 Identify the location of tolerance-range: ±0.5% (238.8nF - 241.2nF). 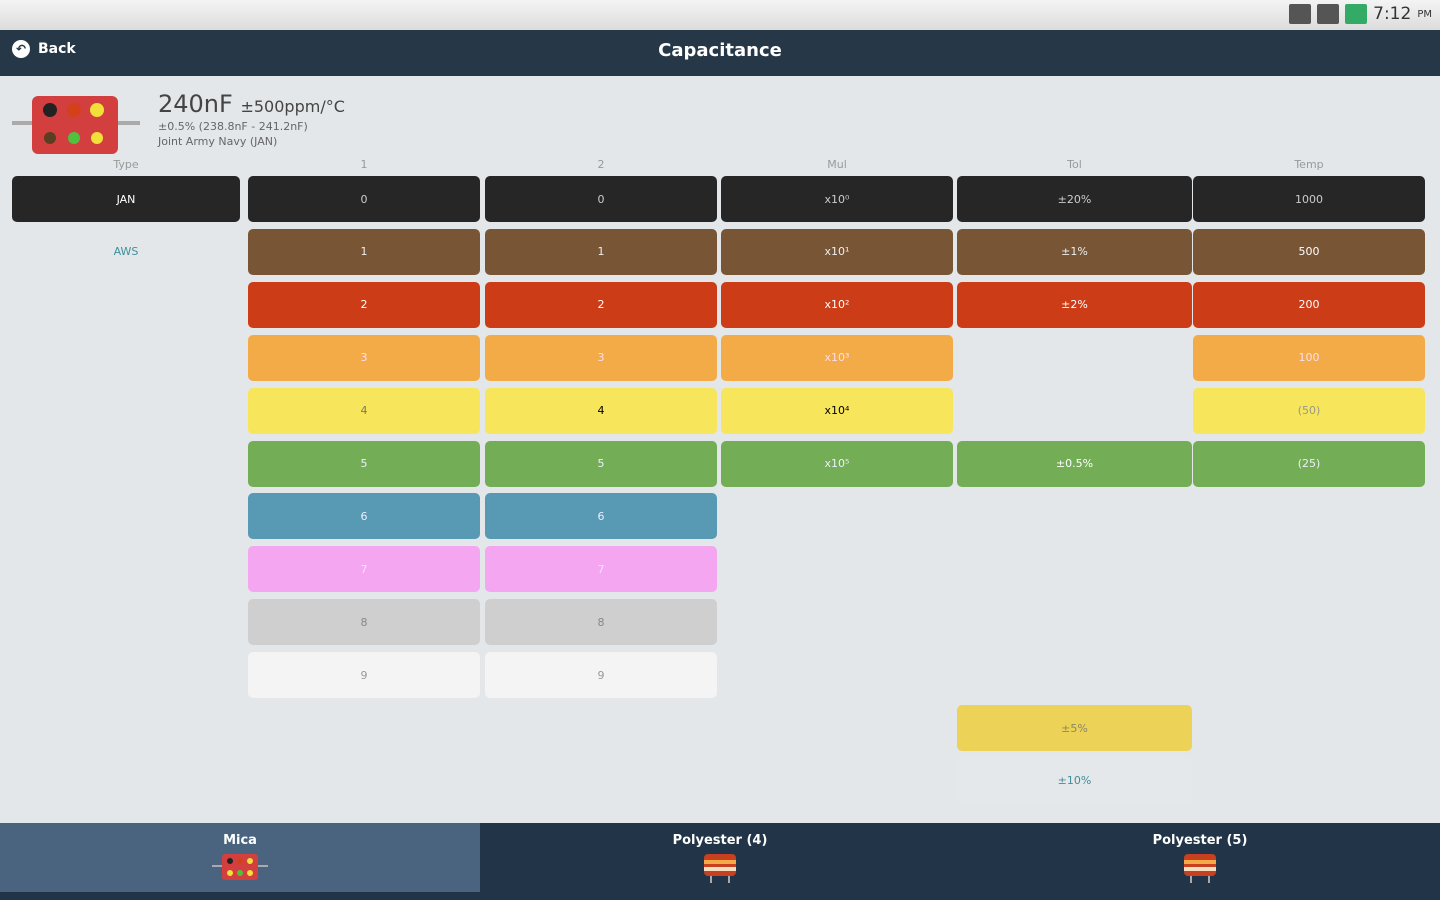
(233, 126).